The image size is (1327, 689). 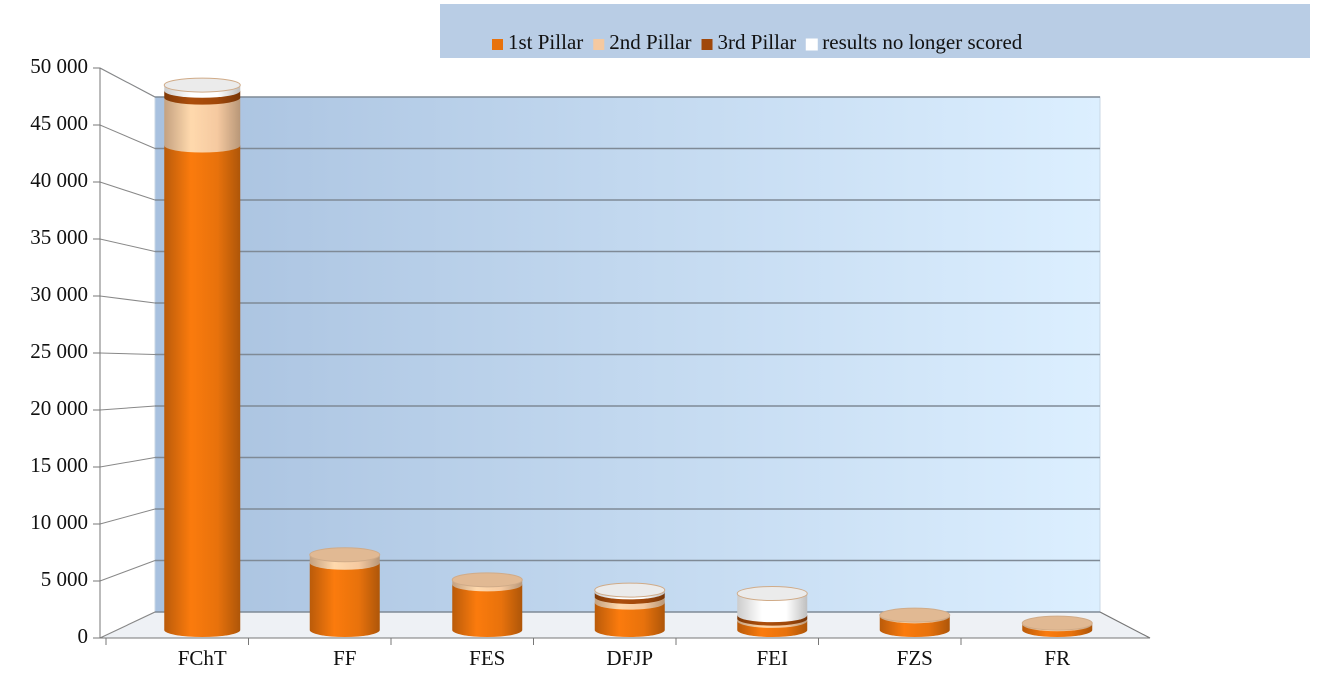 What do you see at coordinates (59, 123) in the screenshot?
I see `y-tick-label: 45 000` at bounding box center [59, 123].